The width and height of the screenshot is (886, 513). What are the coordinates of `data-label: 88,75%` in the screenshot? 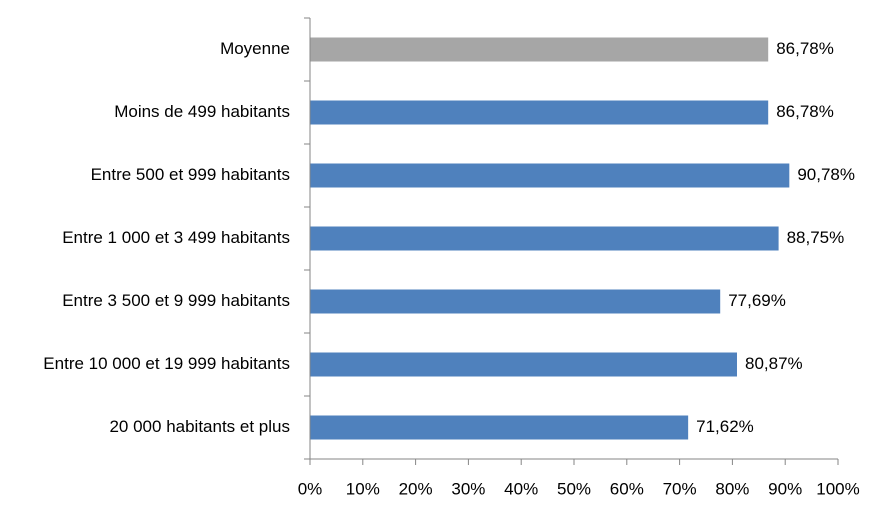 It's located at (816, 237).